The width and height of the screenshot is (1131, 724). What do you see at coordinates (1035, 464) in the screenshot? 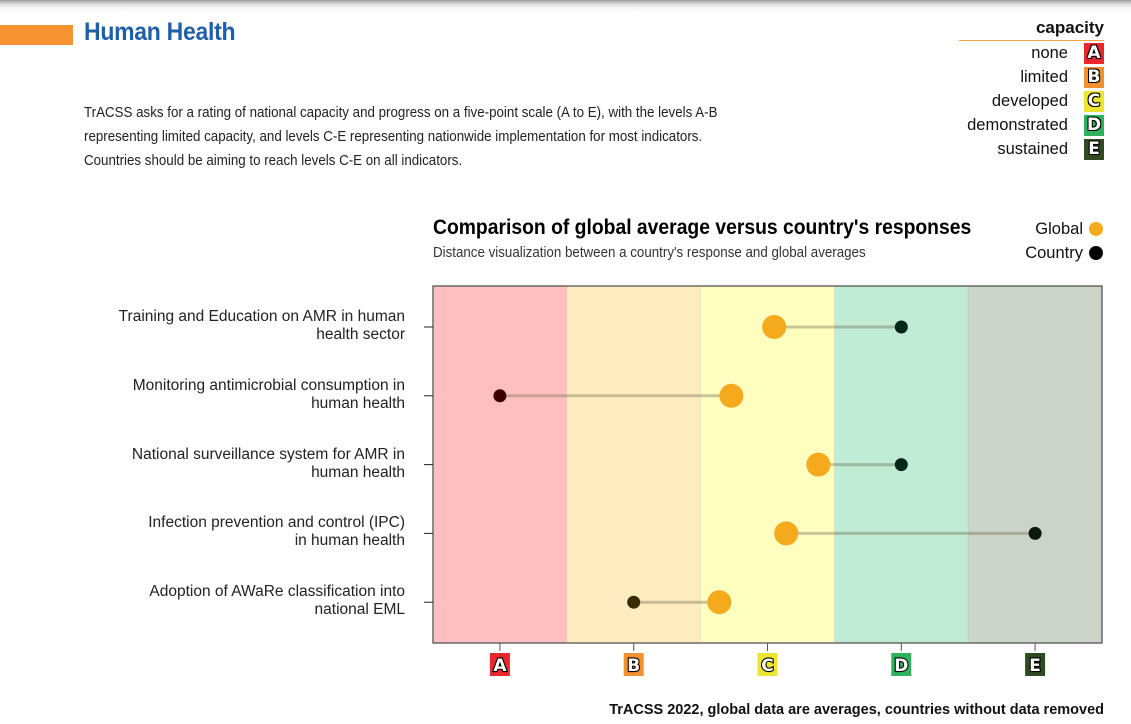
I see `band-e` at bounding box center [1035, 464].